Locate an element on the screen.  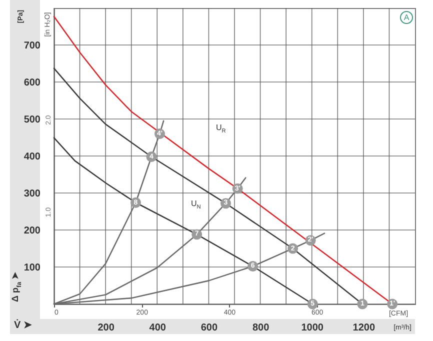
x-tick-label: 400 is located at coordinates (157, 328).